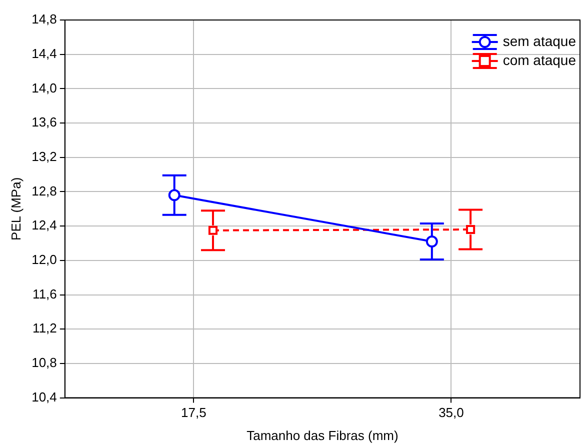  I want to click on y-tick-label: 10,4, so click(44, 396).